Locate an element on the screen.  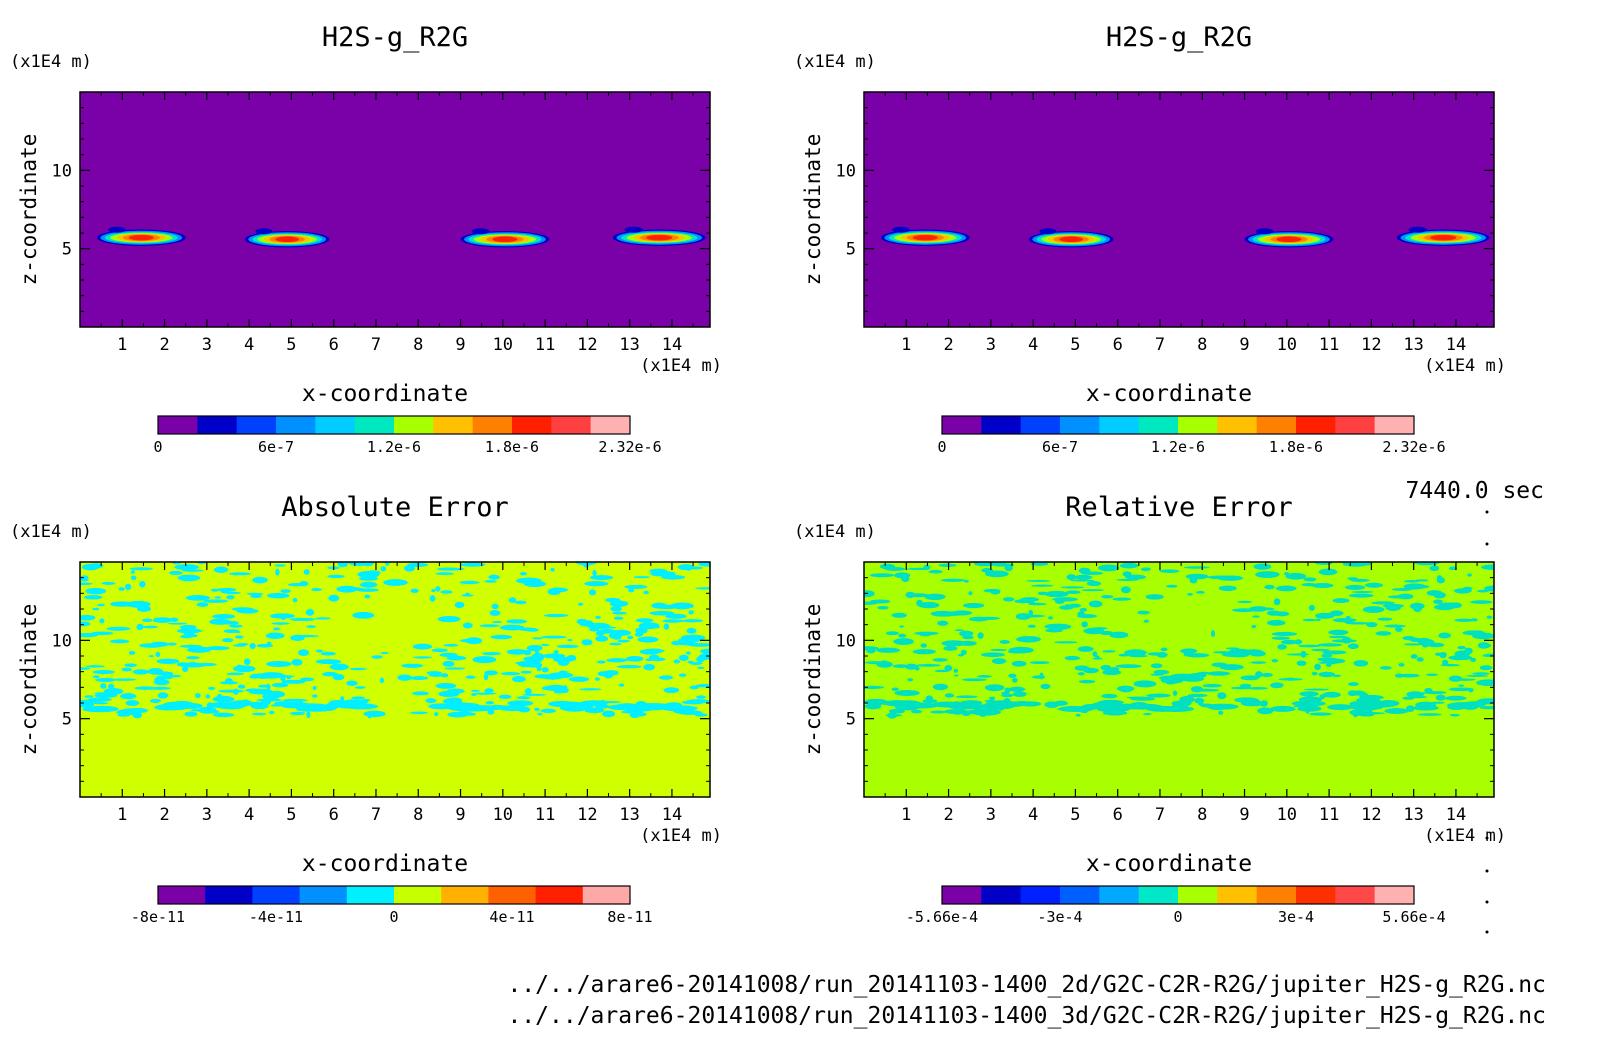
field-background is located at coordinates (395, 209).